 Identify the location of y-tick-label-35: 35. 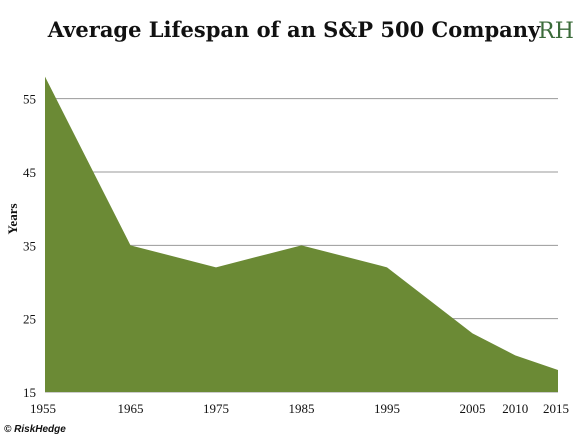
(29, 245).